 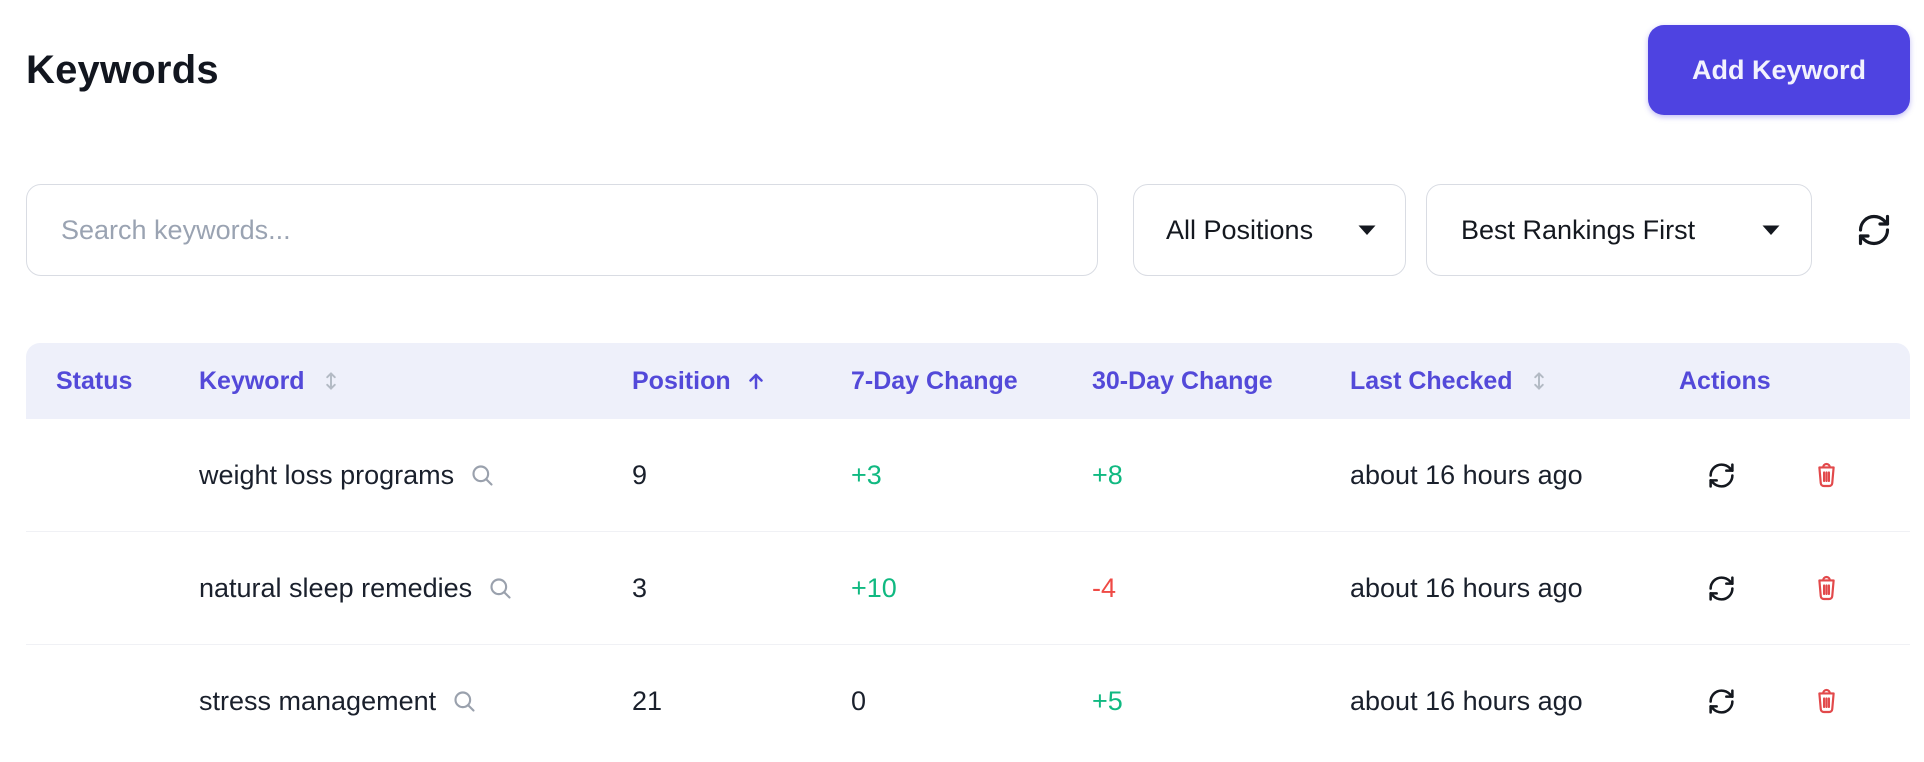 I want to click on column-header-status: Status, so click(x=94, y=380).